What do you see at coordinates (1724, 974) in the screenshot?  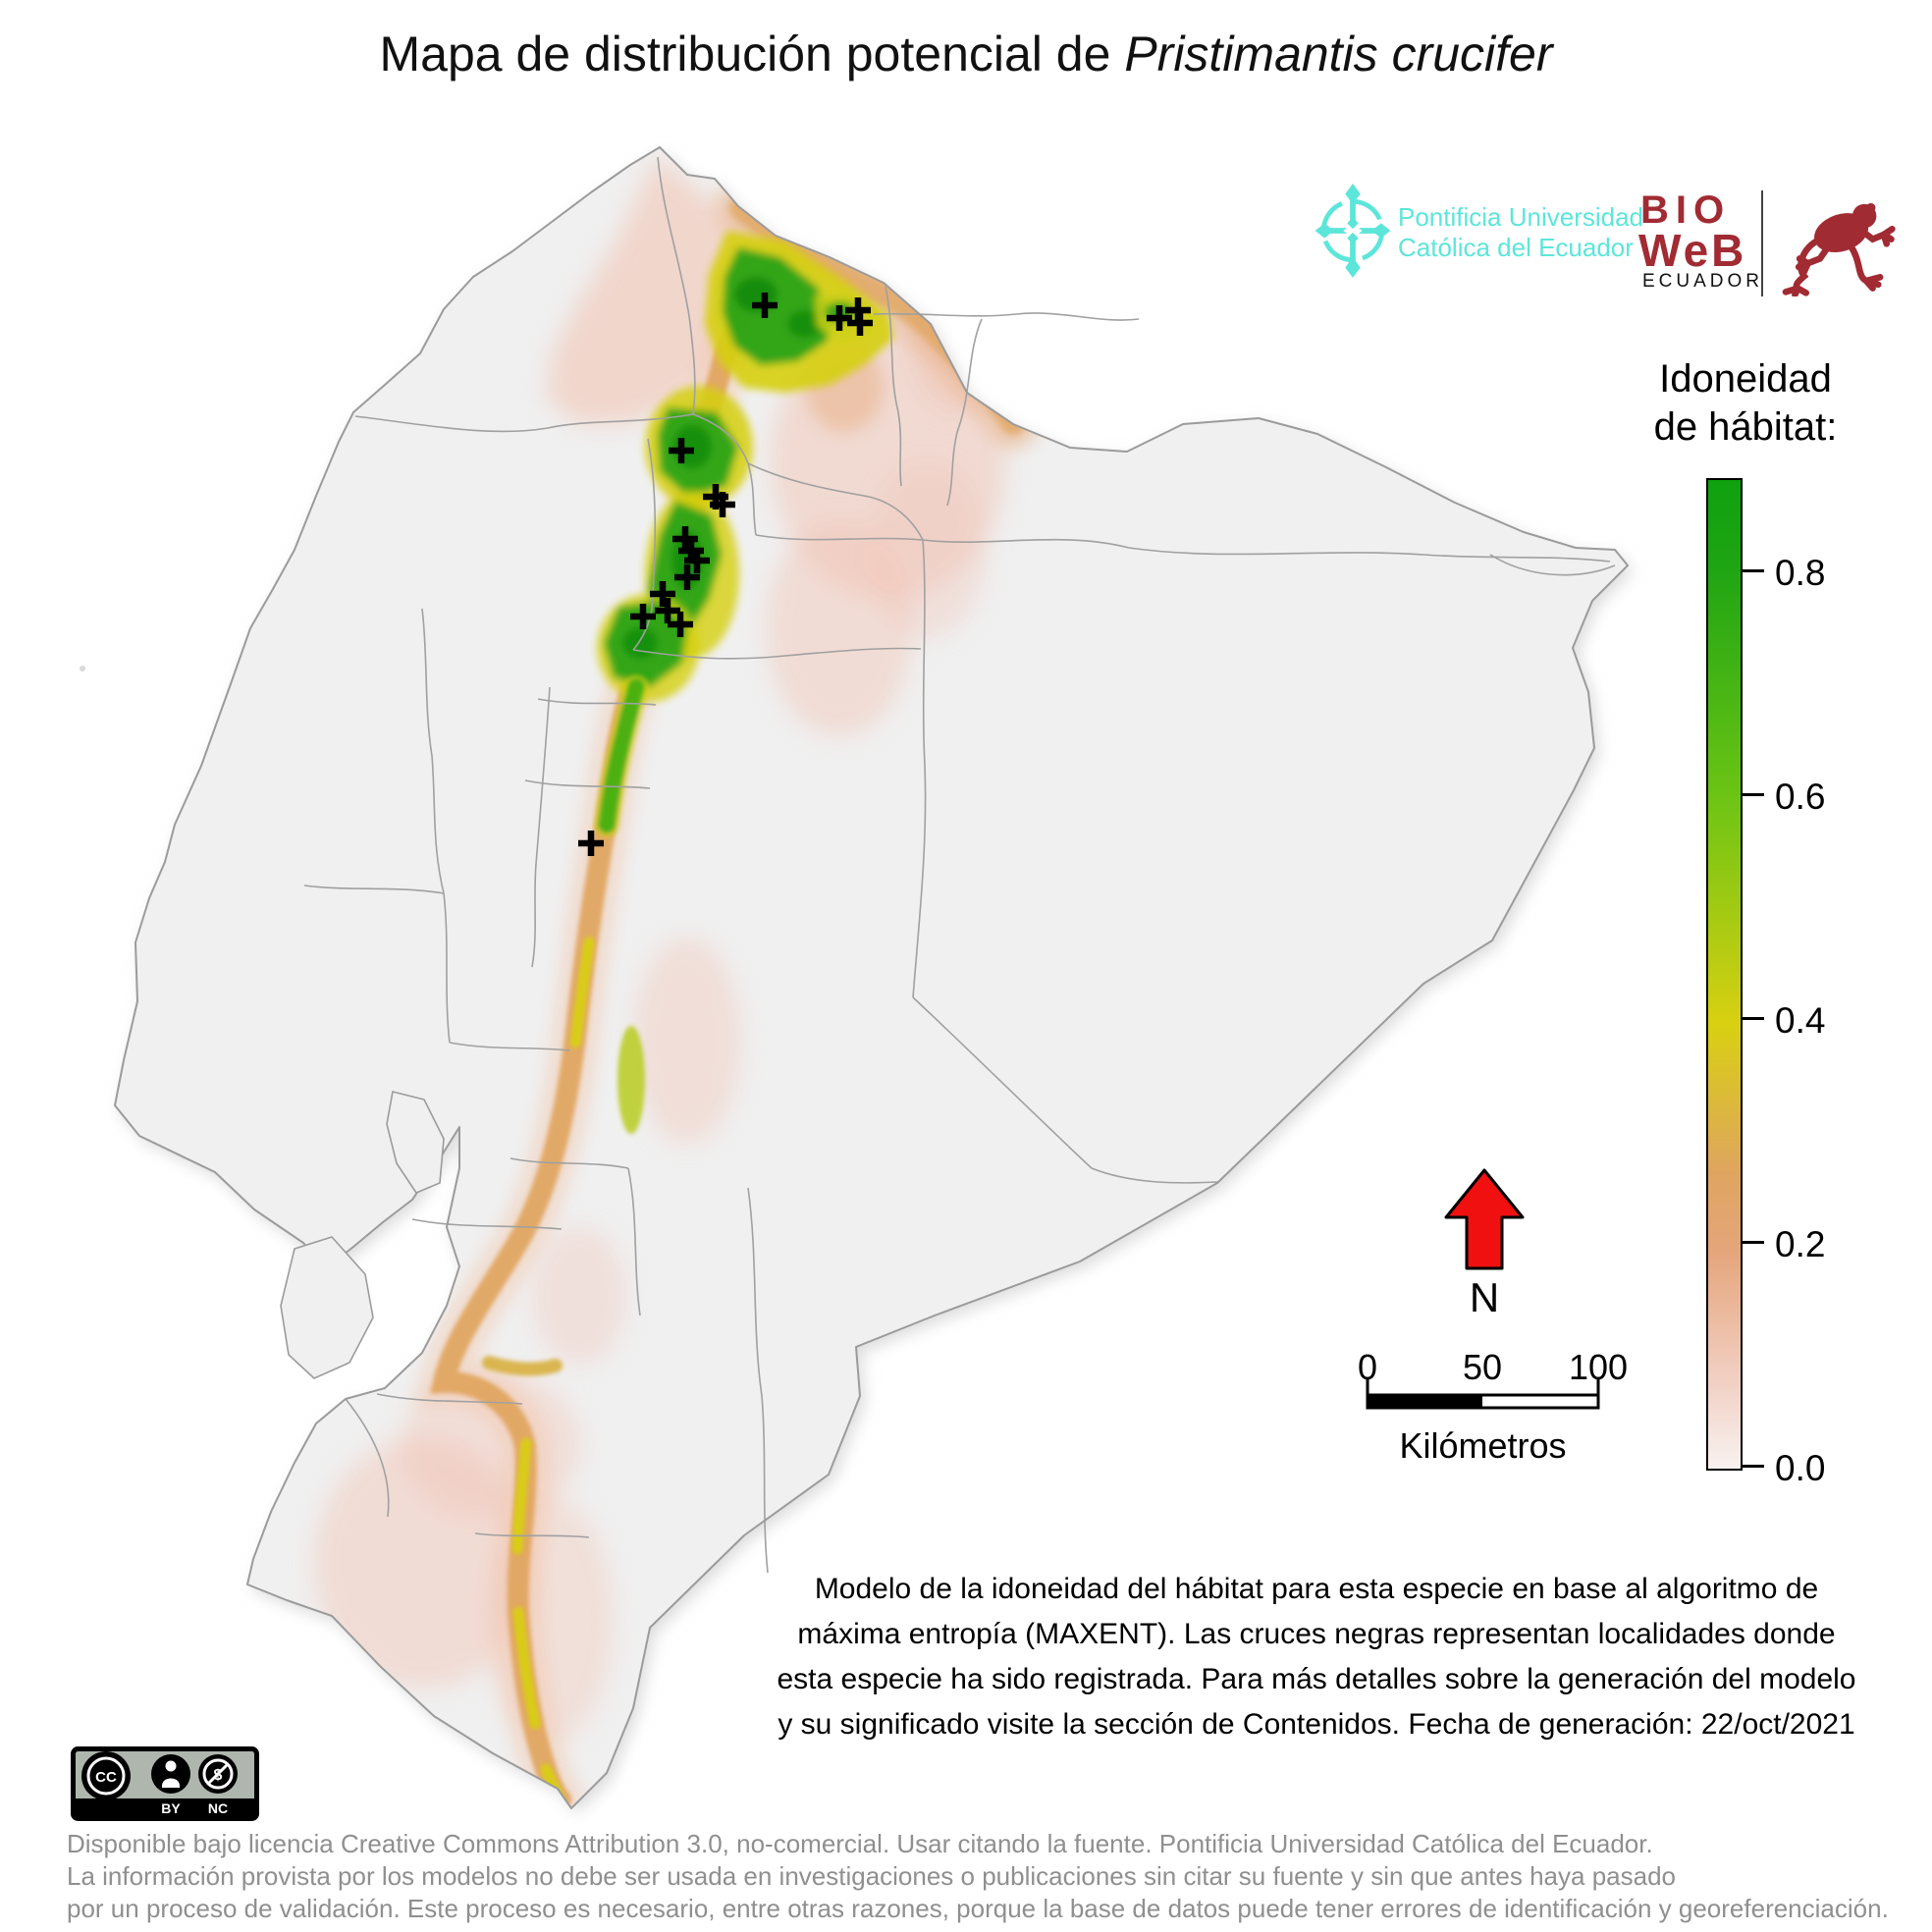 I see `suitability-colorbar` at bounding box center [1724, 974].